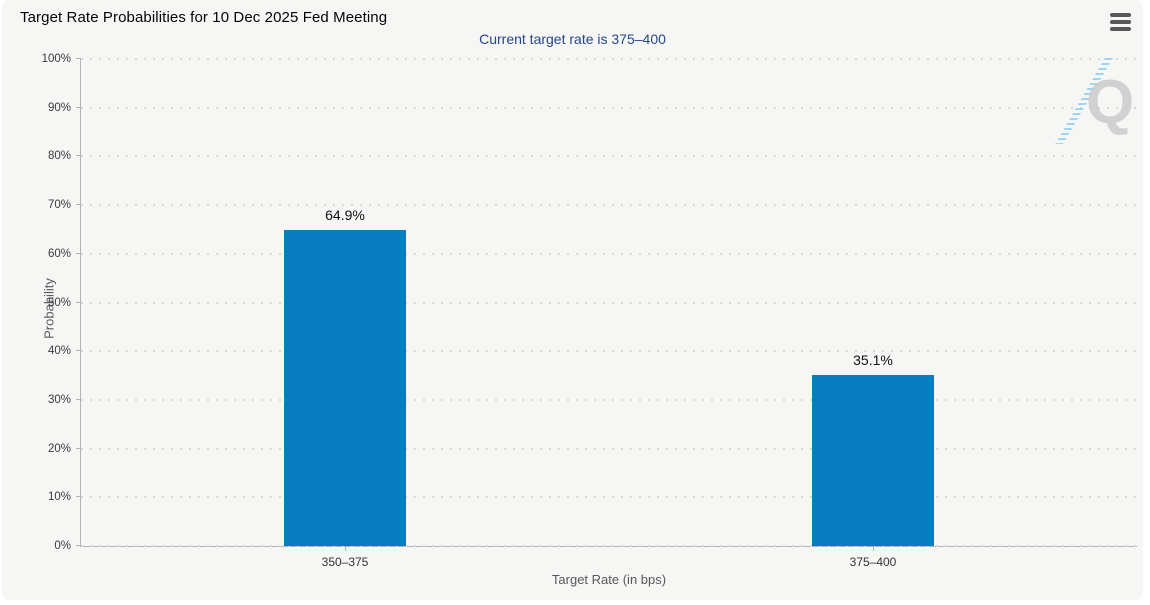  I want to click on y-tick-label: 0%, so click(62, 546).